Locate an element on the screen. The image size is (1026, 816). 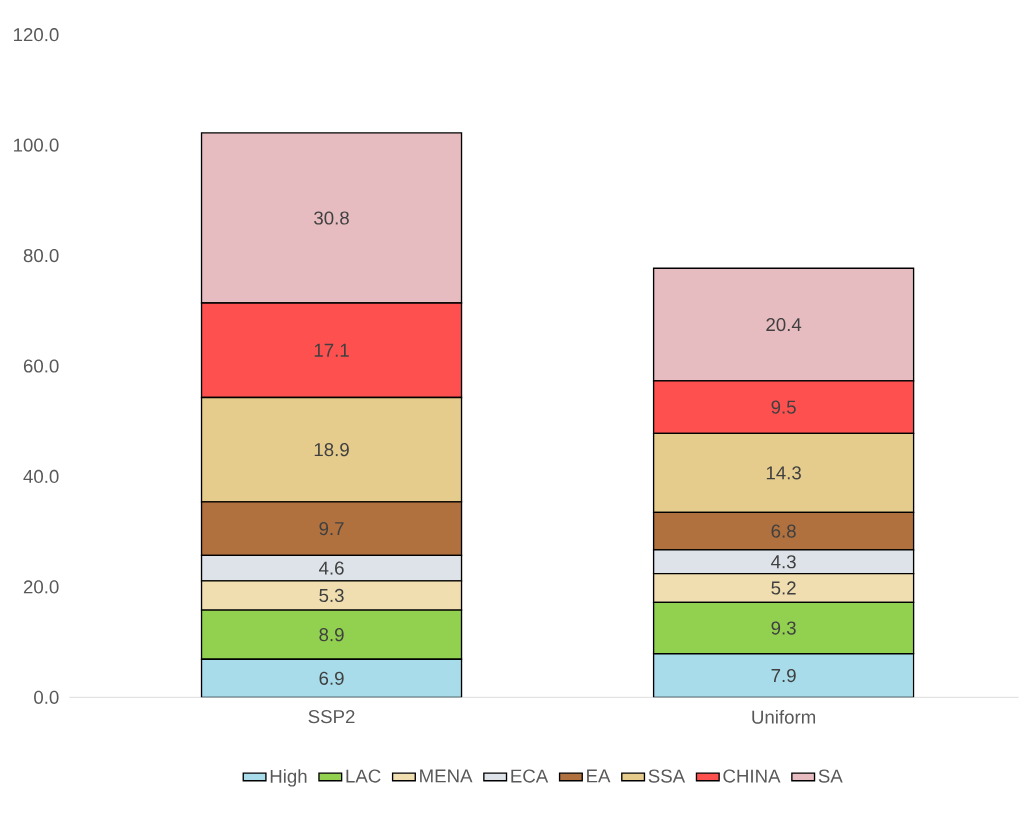
y-tick-label: 40.0 is located at coordinates (41, 476).